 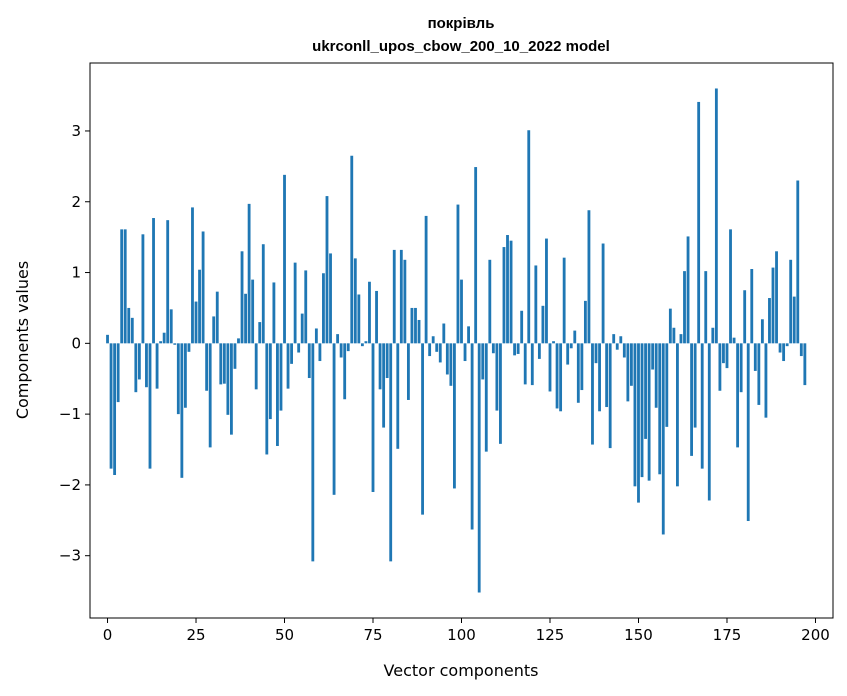 I want to click on y-tick-label: −2, so click(x=70, y=485).